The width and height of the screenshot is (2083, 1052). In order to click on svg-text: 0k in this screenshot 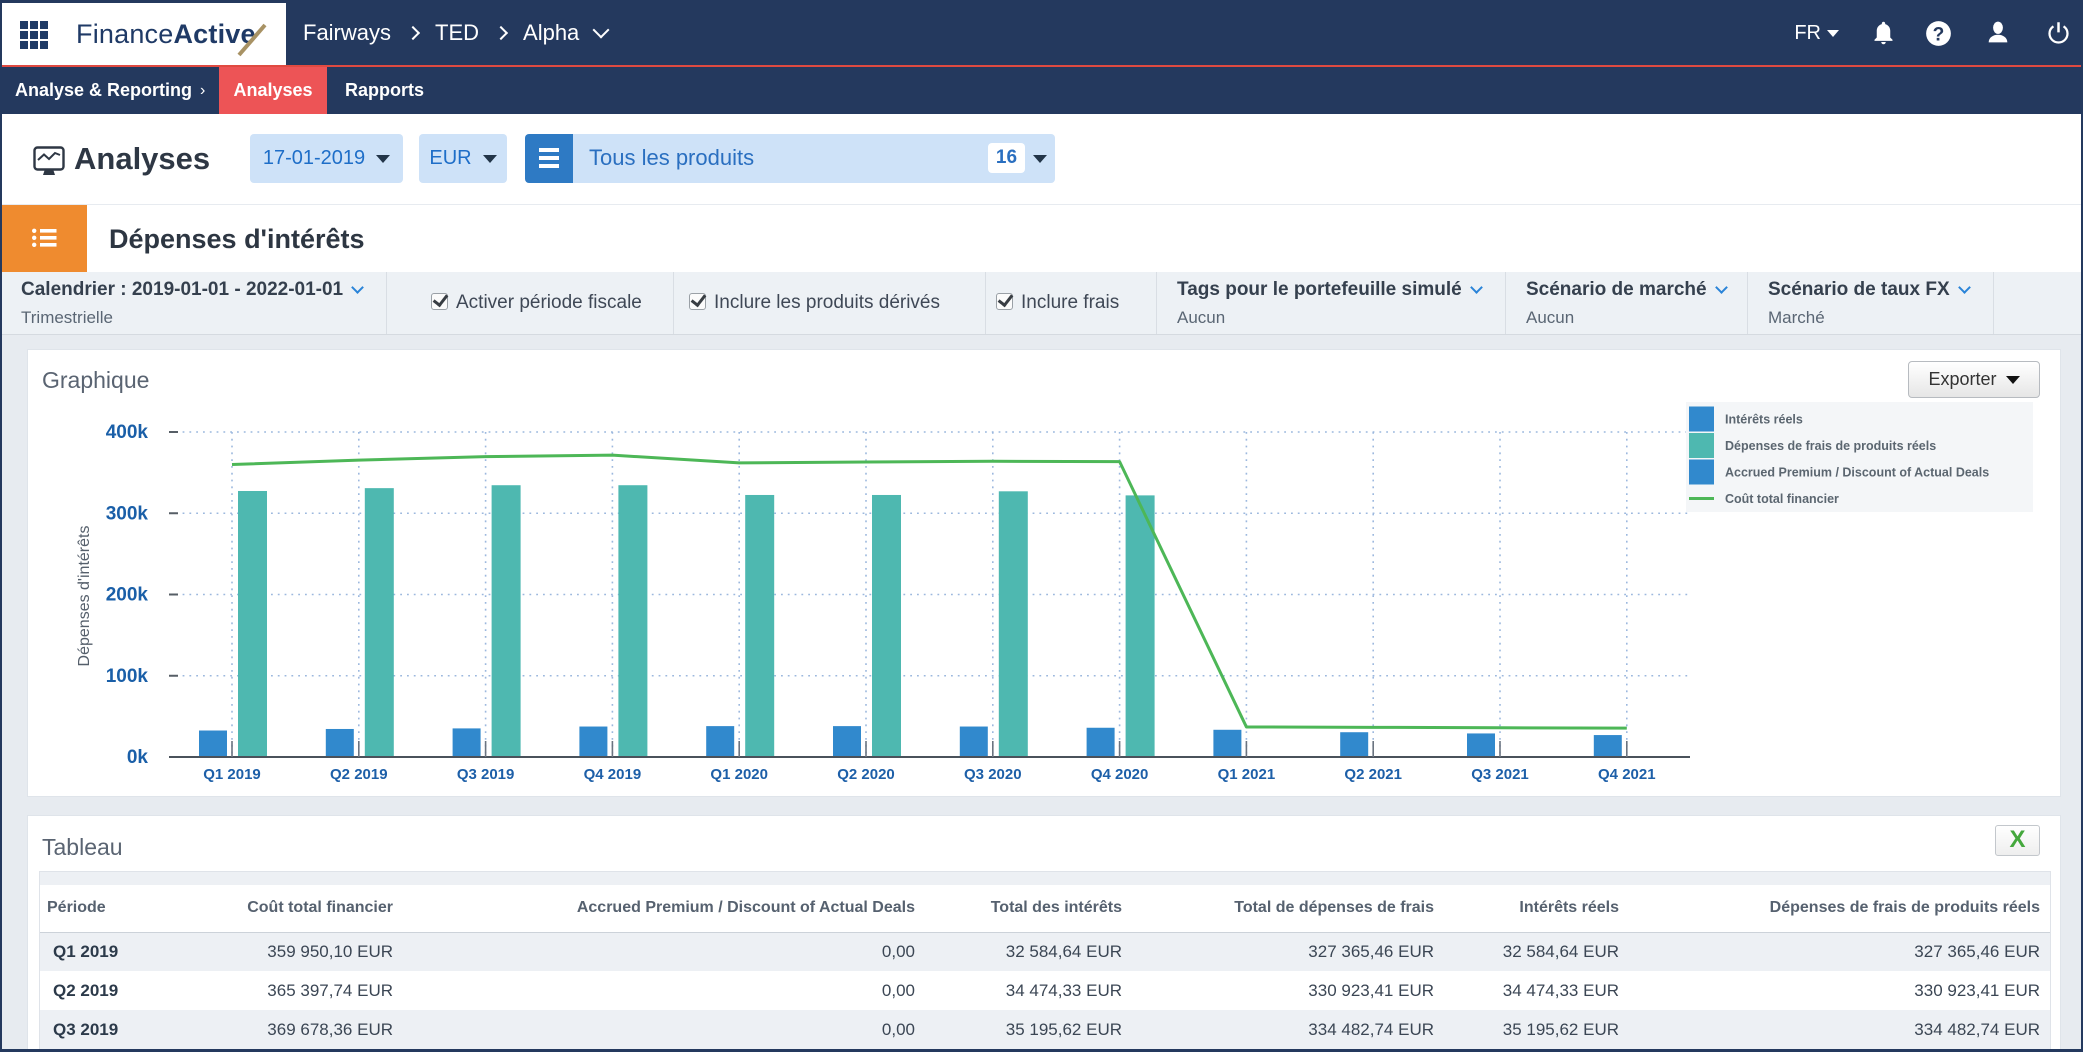, I will do `click(138, 757)`.